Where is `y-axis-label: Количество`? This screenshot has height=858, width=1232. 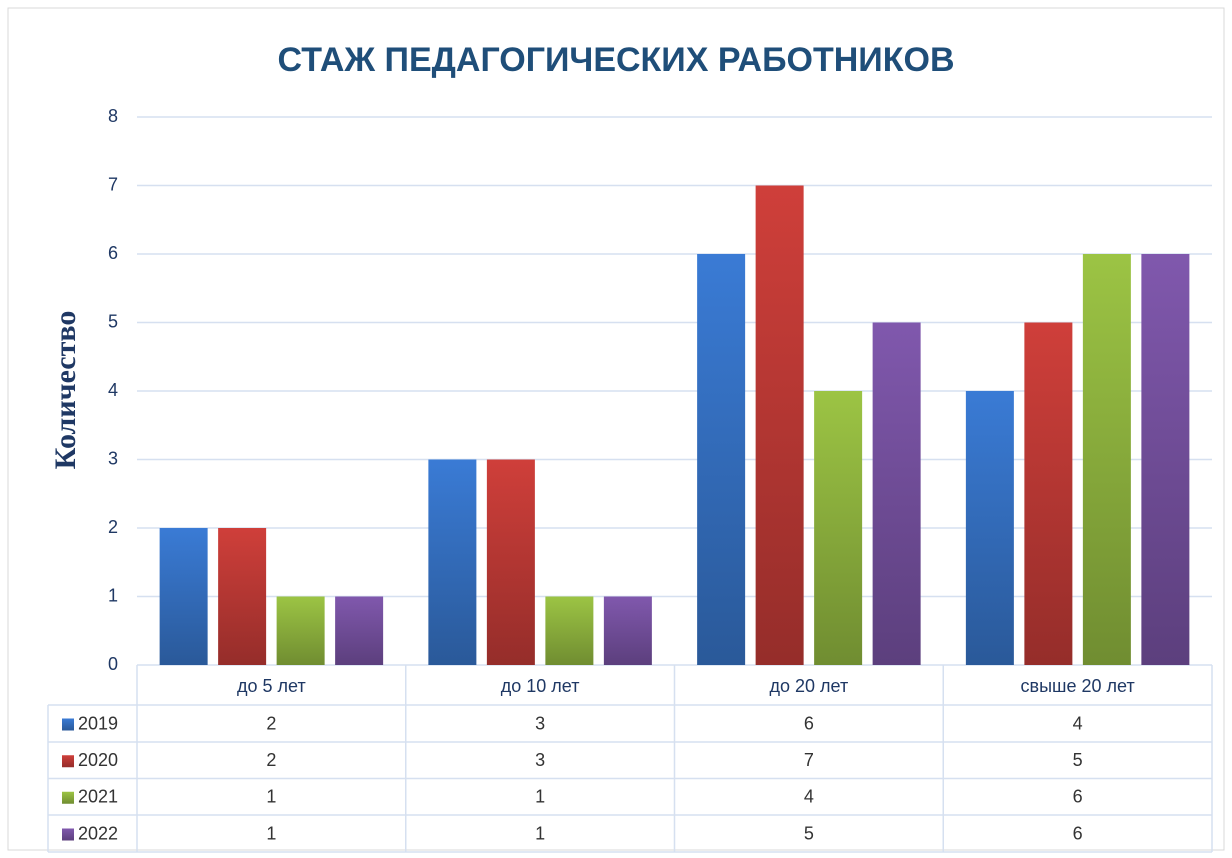
y-axis-label: Количество is located at coordinates (65, 390).